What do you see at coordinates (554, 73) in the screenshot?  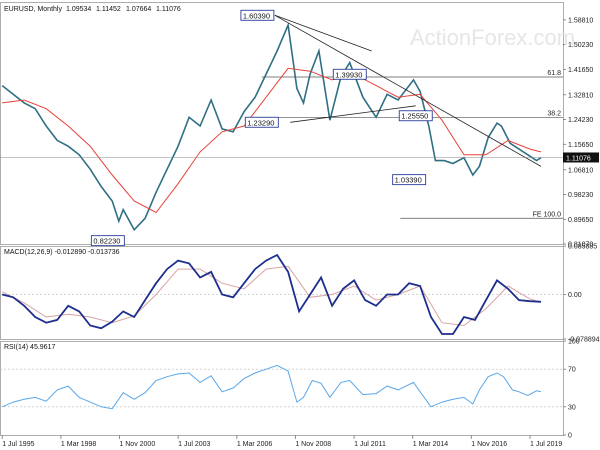 I see `fib-level-label: 61.8` at bounding box center [554, 73].